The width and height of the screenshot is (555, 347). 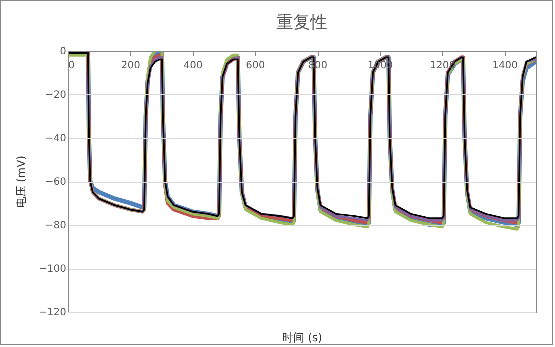 I want to click on x-tick-label: 400, so click(x=193, y=66).